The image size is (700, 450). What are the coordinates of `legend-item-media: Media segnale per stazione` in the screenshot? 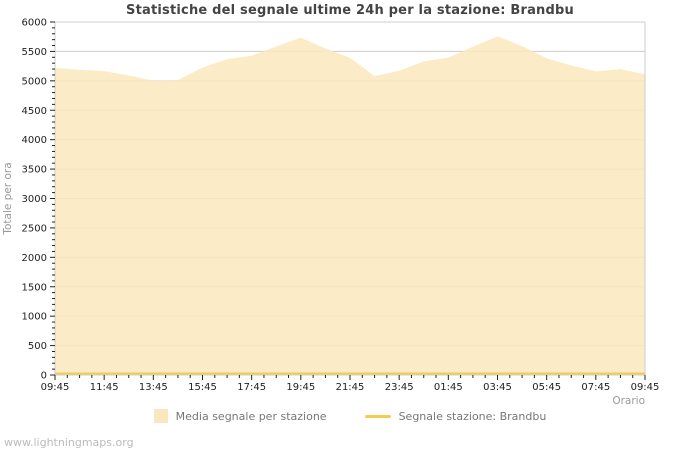 It's located at (240, 416).